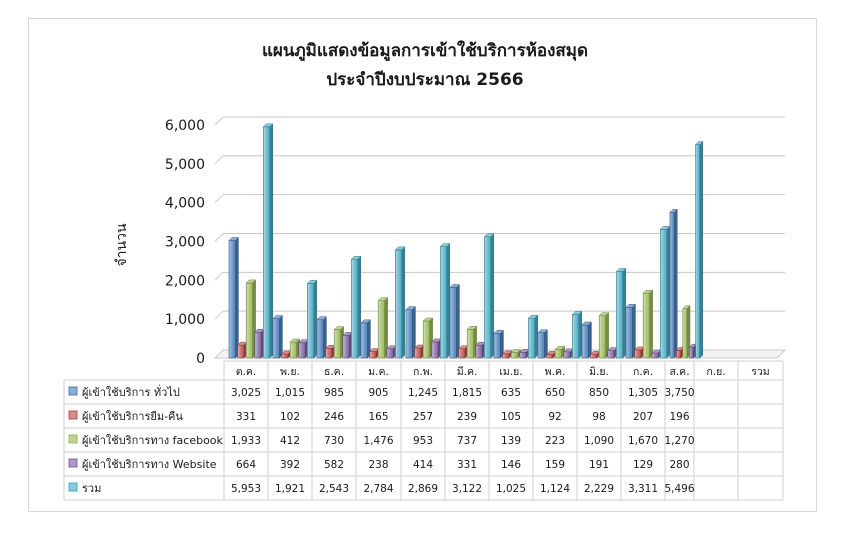 This screenshot has width=847, height=546. I want to click on data-label: 1,124, so click(555, 489).